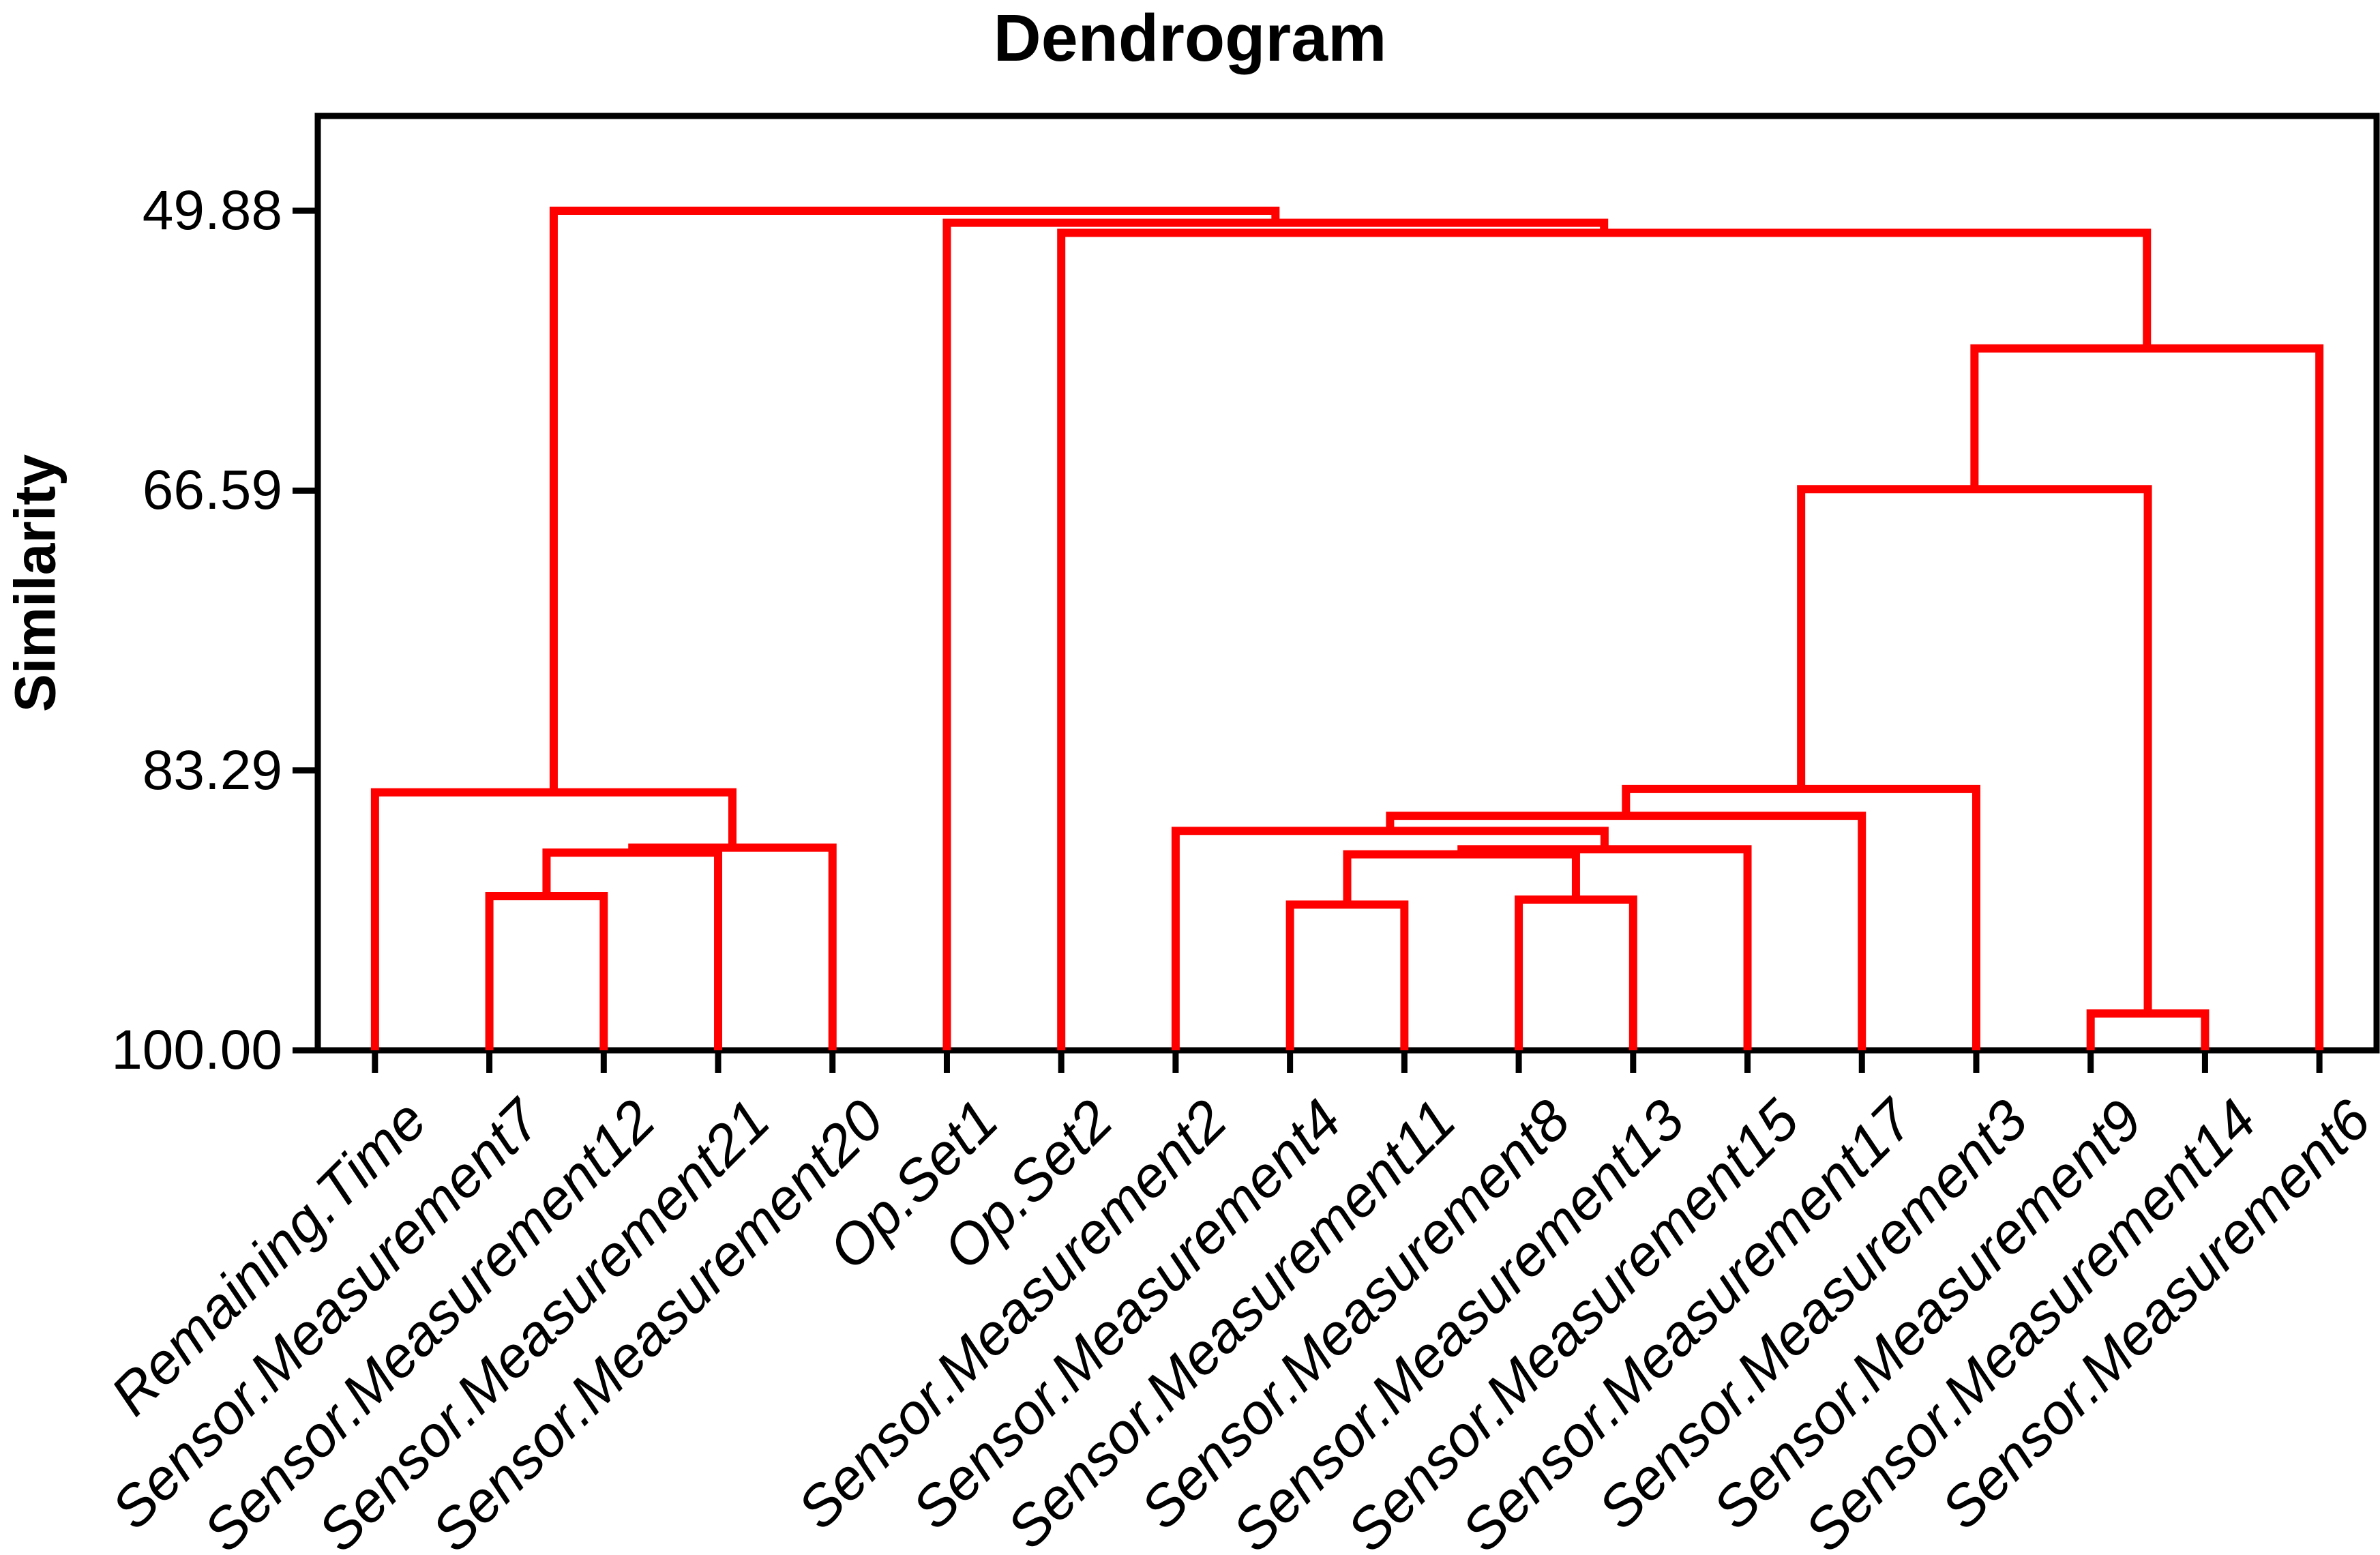 This screenshot has width=2380, height=1555. Describe the element at coordinates (212, 210) in the screenshot. I see `y-tick-label-49-88: 49.88` at that location.